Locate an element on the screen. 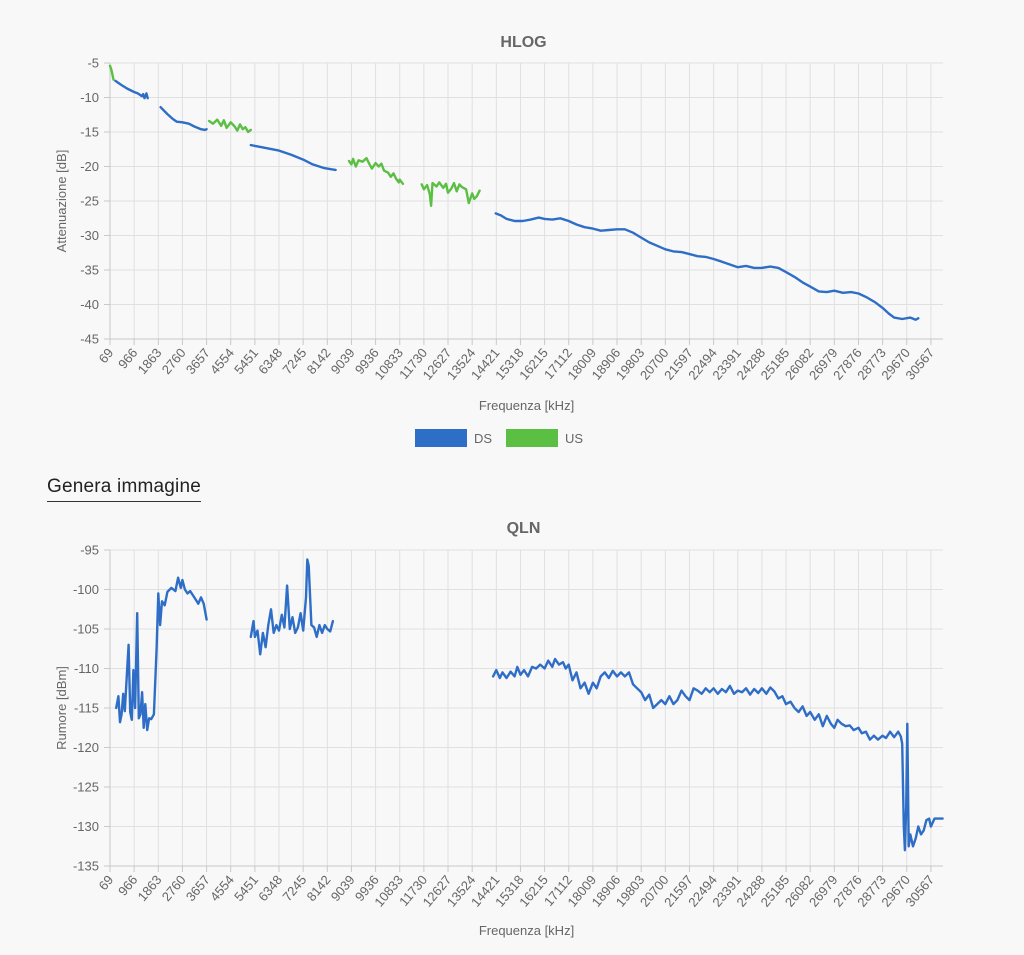  qln-xtick-label: 9039 is located at coordinates (343, 888).